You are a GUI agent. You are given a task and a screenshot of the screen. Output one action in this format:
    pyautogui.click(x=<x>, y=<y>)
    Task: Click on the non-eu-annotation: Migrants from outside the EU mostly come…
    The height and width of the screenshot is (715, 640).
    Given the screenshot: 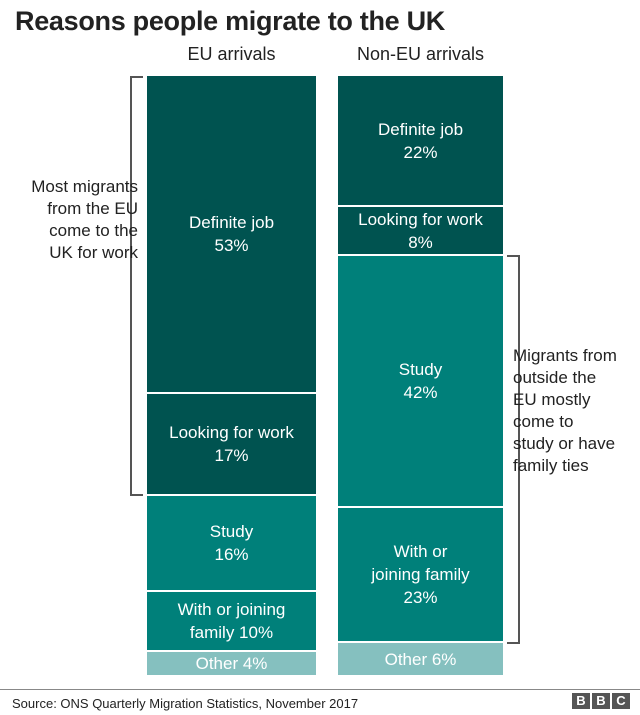 What is the action you would take?
    pyautogui.click(x=565, y=411)
    